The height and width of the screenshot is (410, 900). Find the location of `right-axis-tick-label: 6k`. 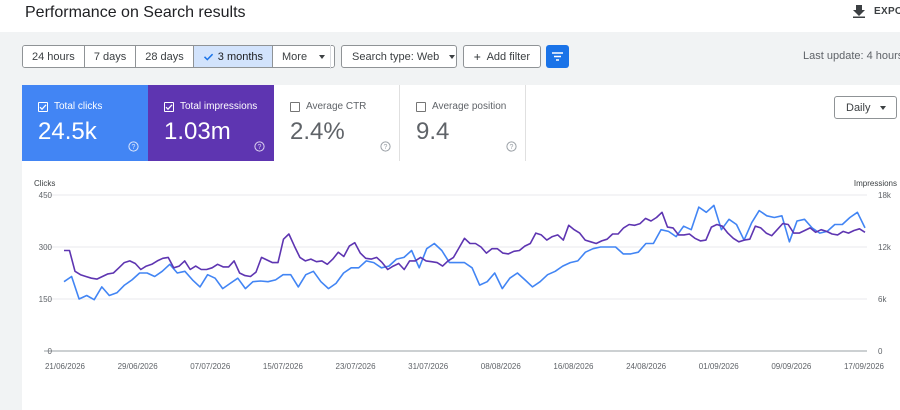

right-axis-tick-label: 6k is located at coordinates (882, 299).